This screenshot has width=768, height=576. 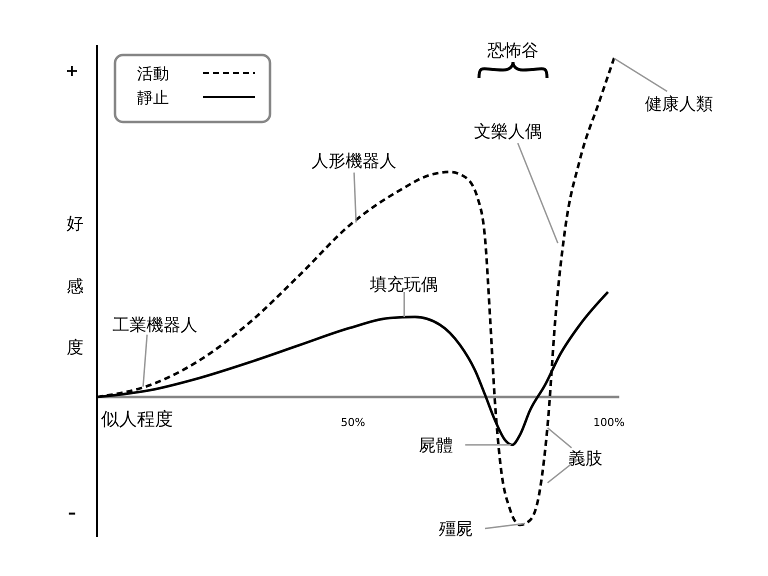 What do you see at coordinates (512, 51) in the screenshot?
I see `annotation: 恐怖谷` at bounding box center [512, 51].